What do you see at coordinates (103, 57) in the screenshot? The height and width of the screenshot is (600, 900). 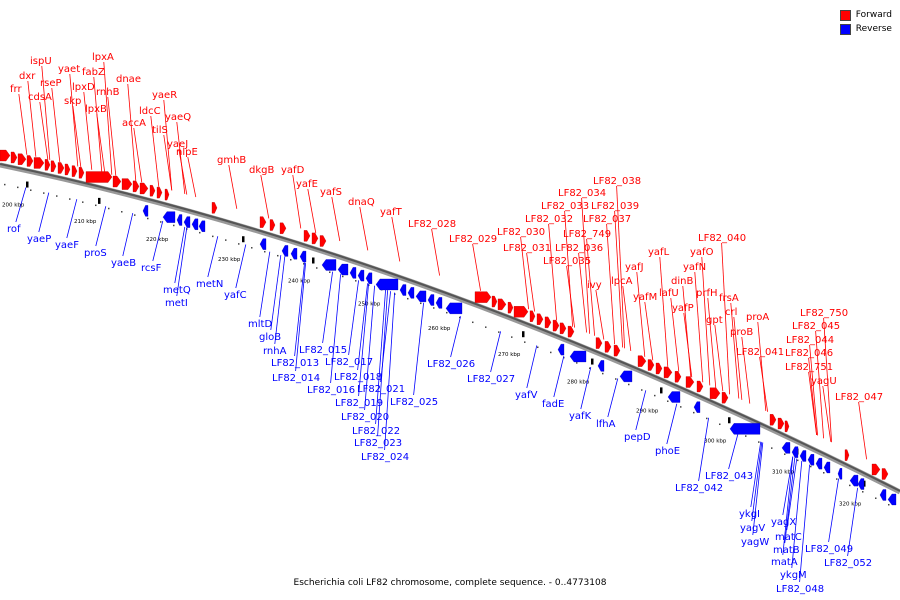 I see `gene-label: lpxA` at bounding box center [103, 57].